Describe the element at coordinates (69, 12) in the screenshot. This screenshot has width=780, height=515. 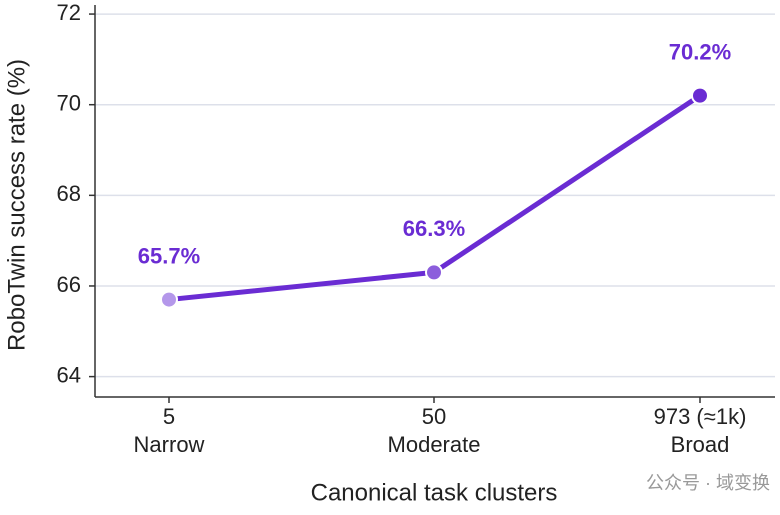
I see `y-tick-label: 72` at that location.